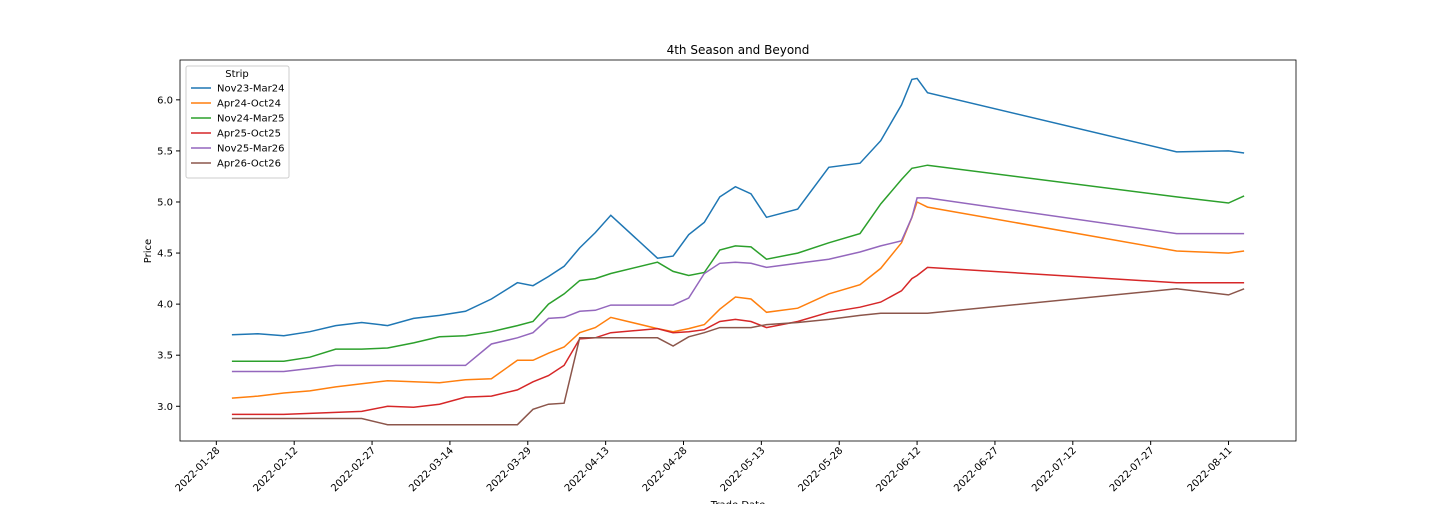 This screenshot has width=1440, height=508. I want to click on y-tick-label: 4.0, so click(165, 305).